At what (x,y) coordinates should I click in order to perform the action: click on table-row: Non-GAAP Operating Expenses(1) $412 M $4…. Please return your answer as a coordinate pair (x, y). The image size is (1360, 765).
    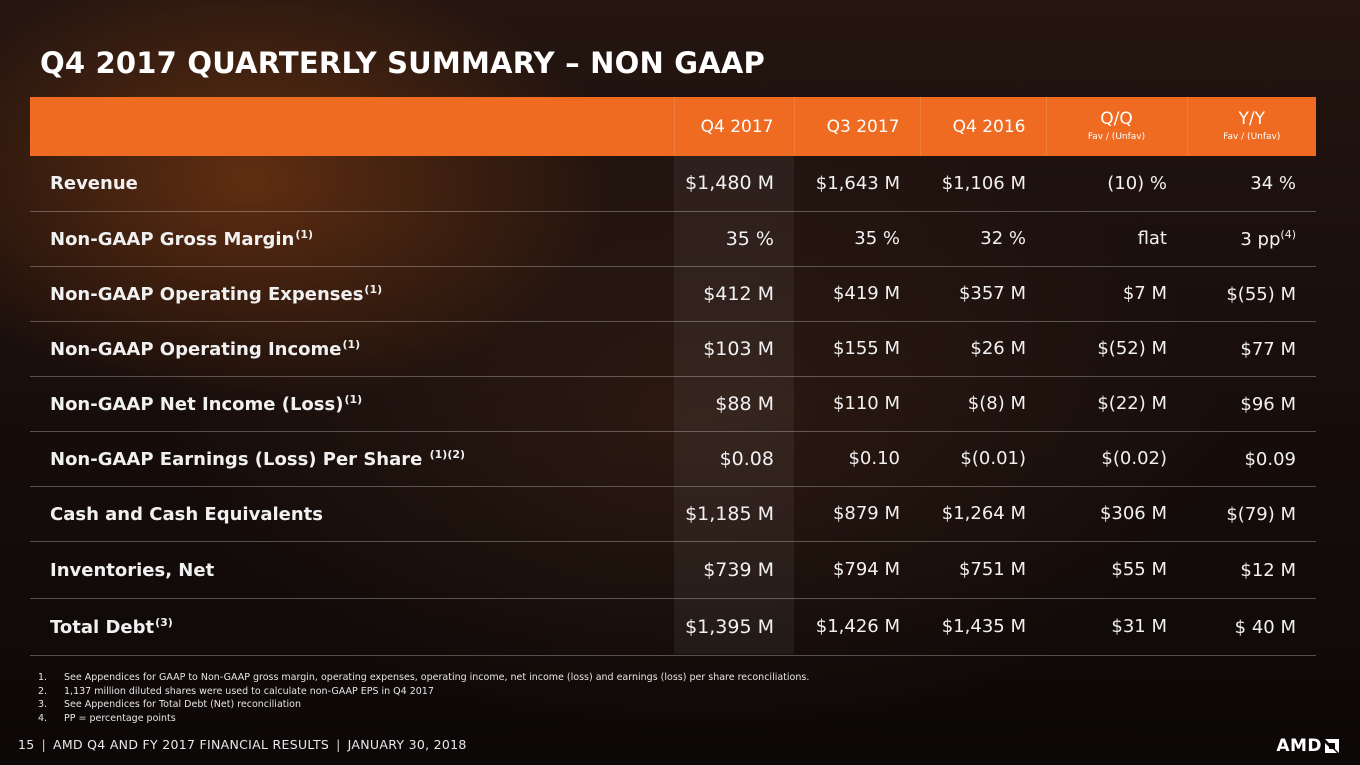
    Looking at the image, I should click on (673, 293).